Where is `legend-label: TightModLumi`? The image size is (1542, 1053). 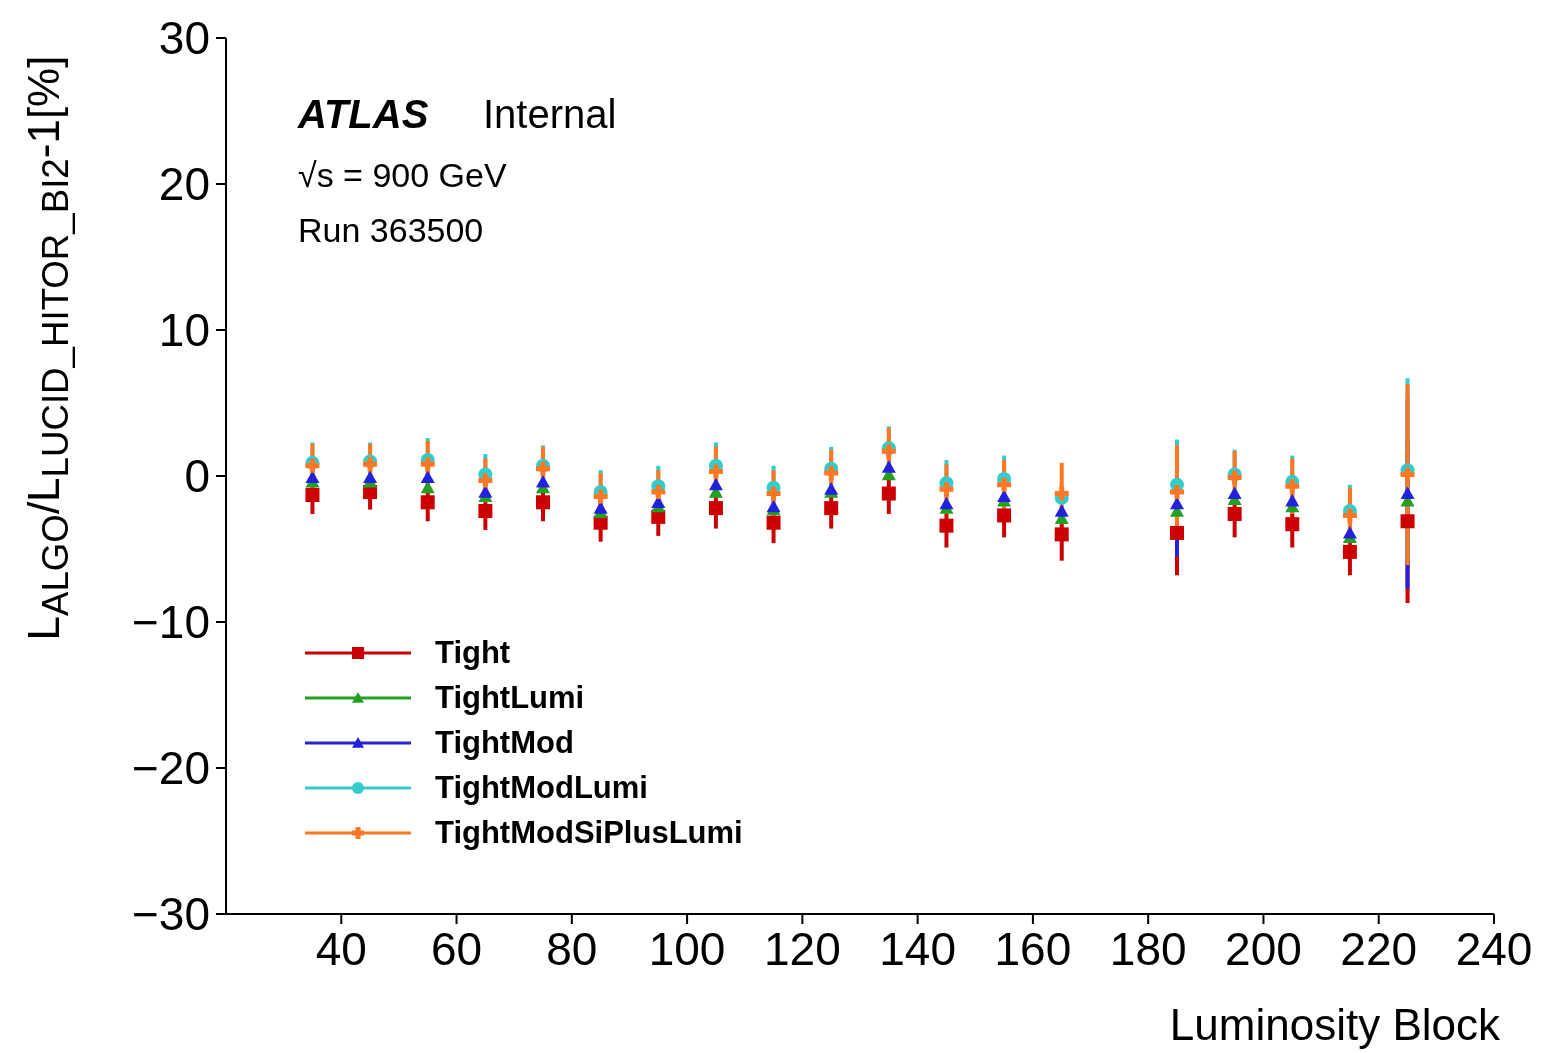
legend-label: TightModLumi is located at coordinates (541, 787).